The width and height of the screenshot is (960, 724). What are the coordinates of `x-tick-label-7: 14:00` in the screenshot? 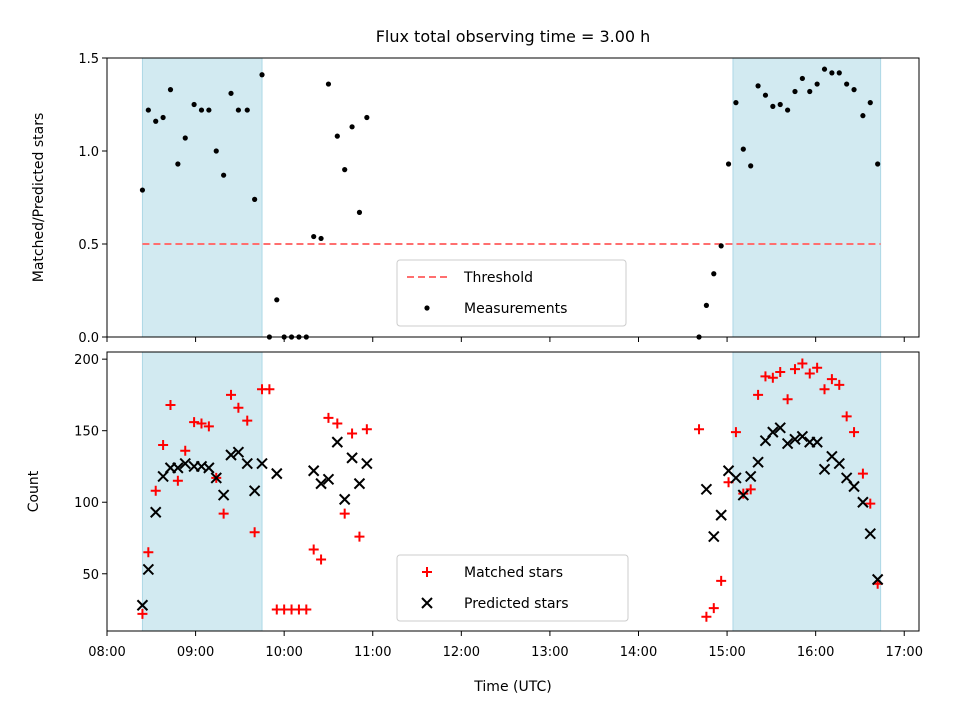 It's located at (638, 652).